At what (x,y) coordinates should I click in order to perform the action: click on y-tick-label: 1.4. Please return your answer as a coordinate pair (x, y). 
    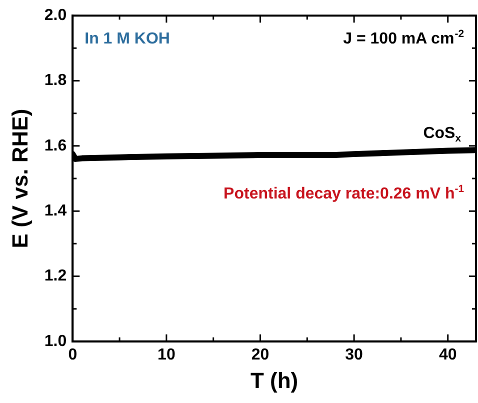
    Looking at the image, I should click on (55, 211).